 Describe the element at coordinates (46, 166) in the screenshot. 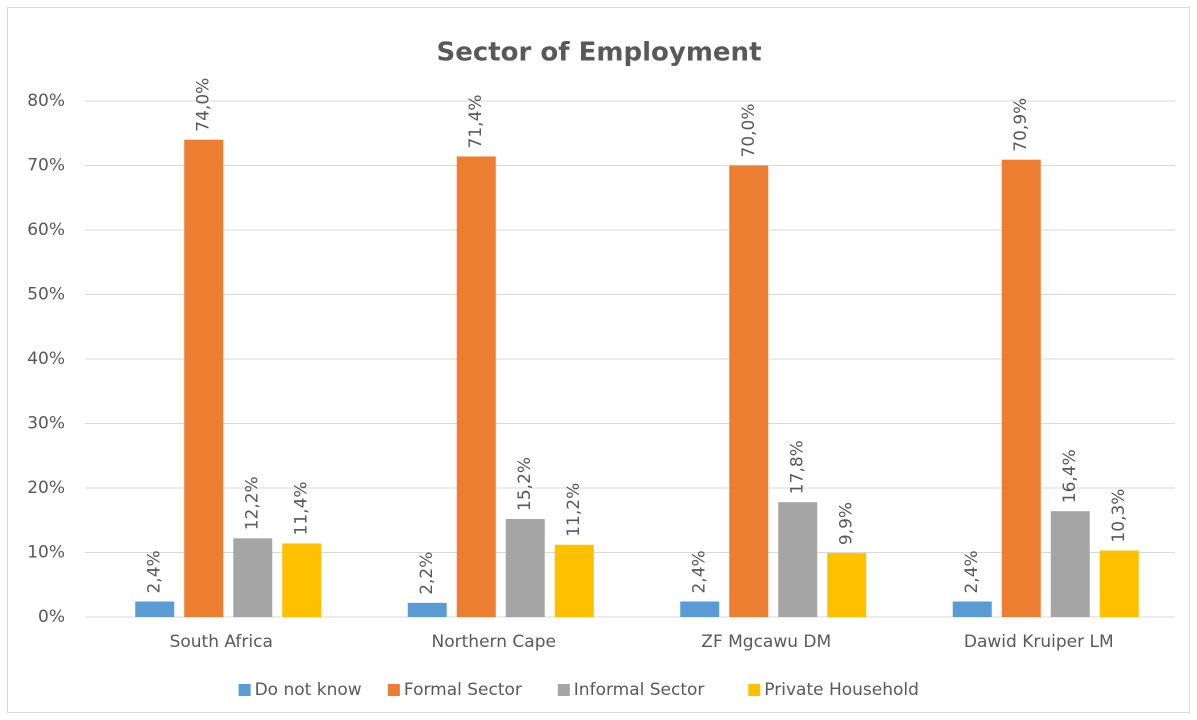

I see `y-tick-label: 70%` at that location.